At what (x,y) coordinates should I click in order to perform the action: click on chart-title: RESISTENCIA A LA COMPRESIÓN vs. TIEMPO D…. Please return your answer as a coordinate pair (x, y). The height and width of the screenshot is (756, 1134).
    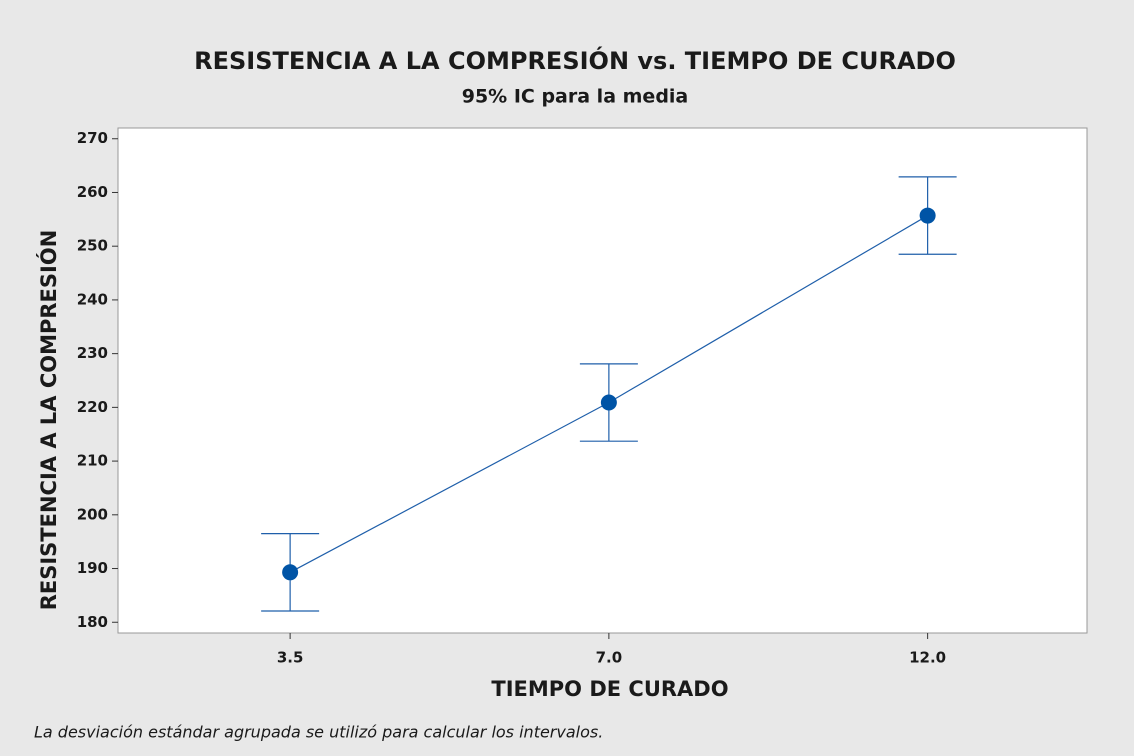
    Looking at the image, I should click on (575, 60).